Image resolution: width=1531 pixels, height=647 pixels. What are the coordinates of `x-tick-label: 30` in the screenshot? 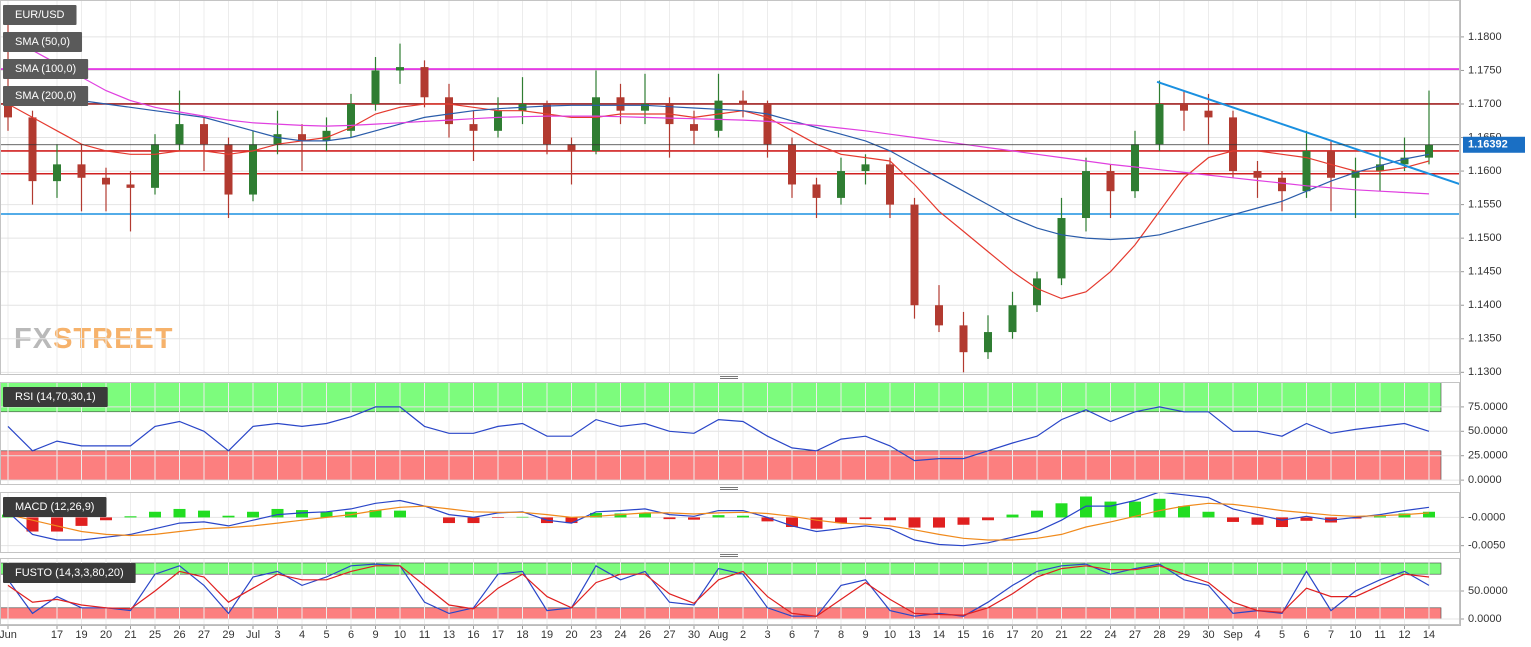 It's located at (1208, 635).